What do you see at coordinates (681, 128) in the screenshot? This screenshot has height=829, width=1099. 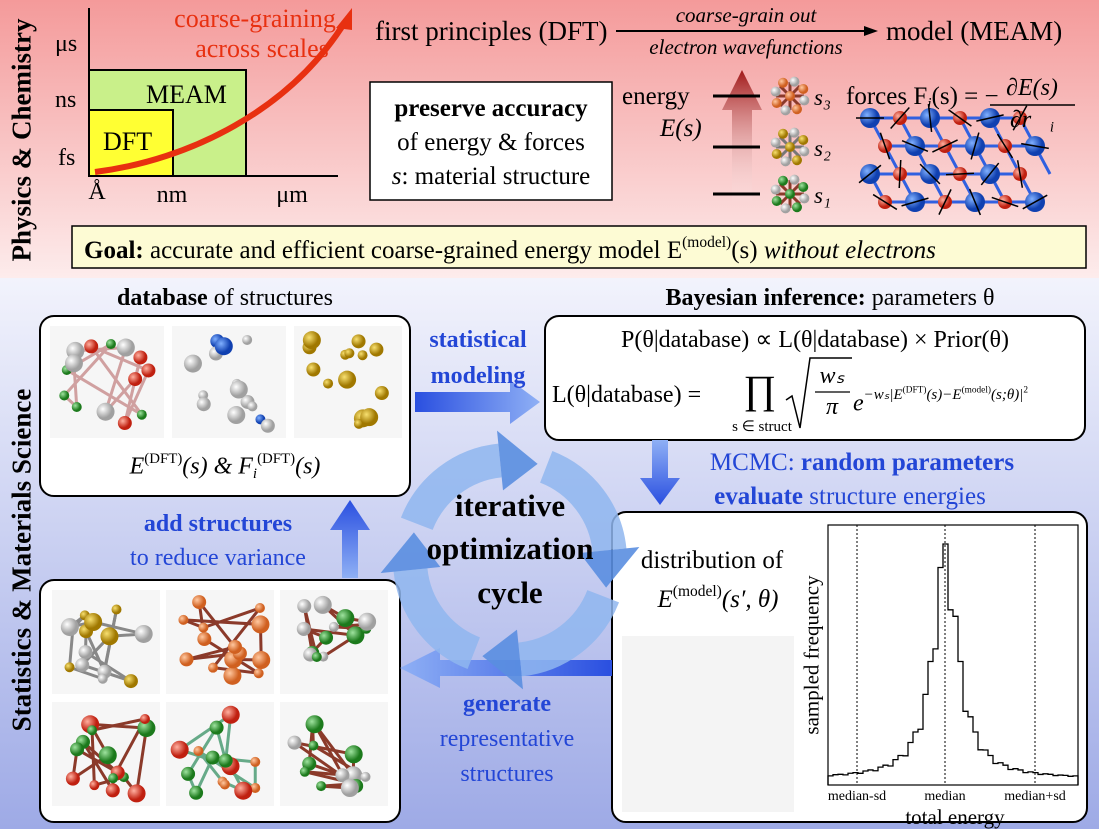 I see `energy-func: E(s)` at bounding box center [681, 128].